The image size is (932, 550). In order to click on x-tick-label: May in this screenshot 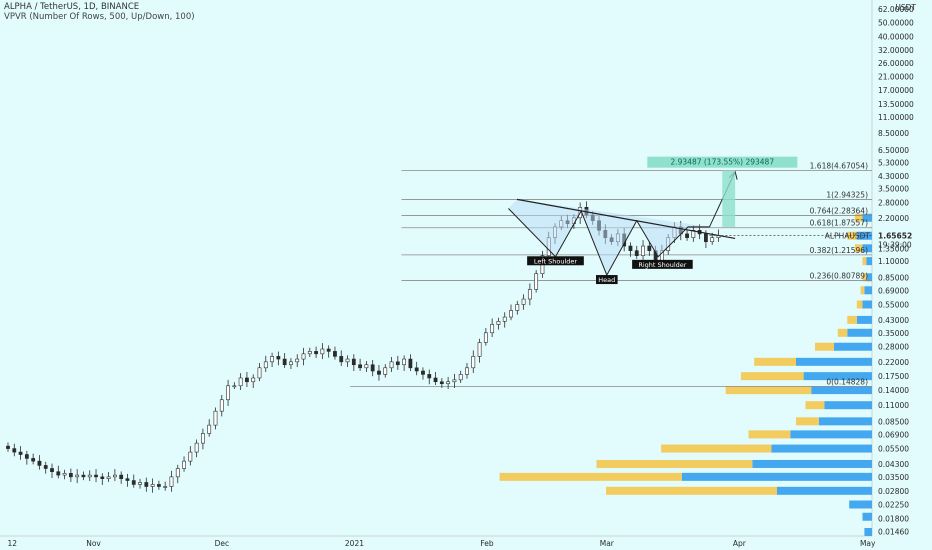, I will do `click(868, 543)`.